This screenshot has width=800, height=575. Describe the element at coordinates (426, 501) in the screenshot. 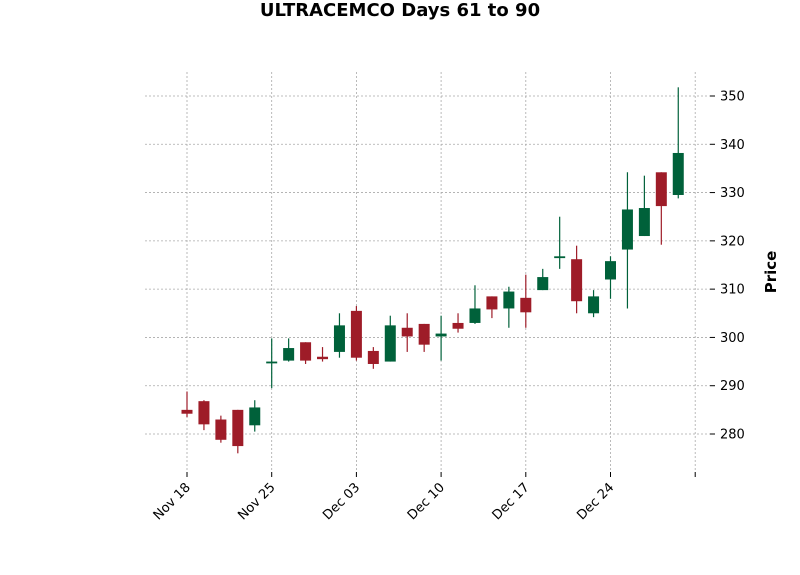

I see `x-tick-label: Dec 10` at that location.